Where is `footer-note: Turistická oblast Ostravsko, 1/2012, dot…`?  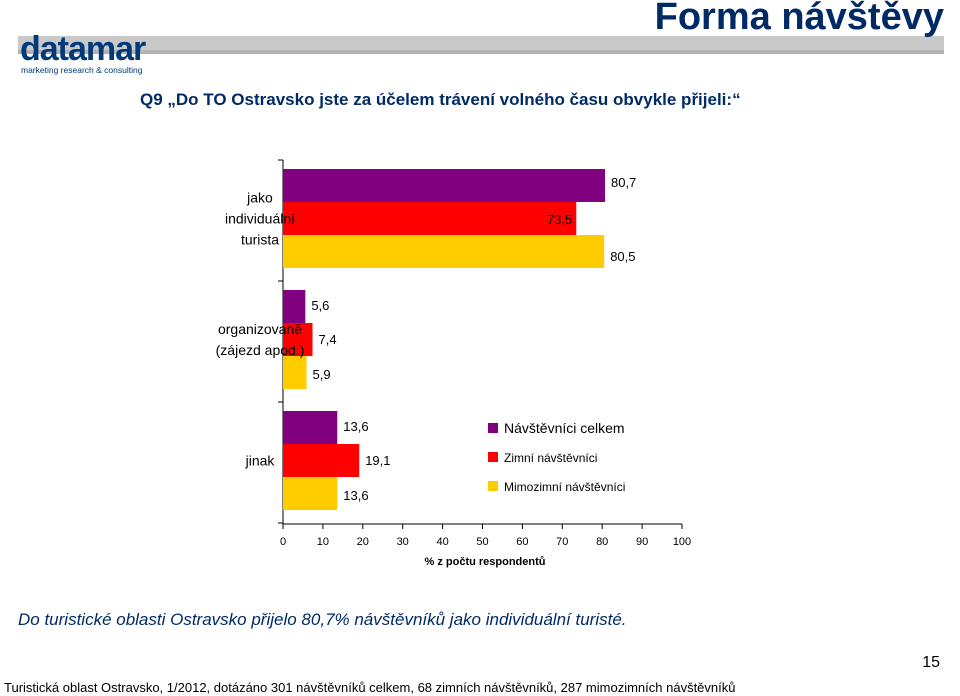
footer-note: Turistická oblast Ostravsko, 1/2012, dot… is located at coordinates (370, 687).